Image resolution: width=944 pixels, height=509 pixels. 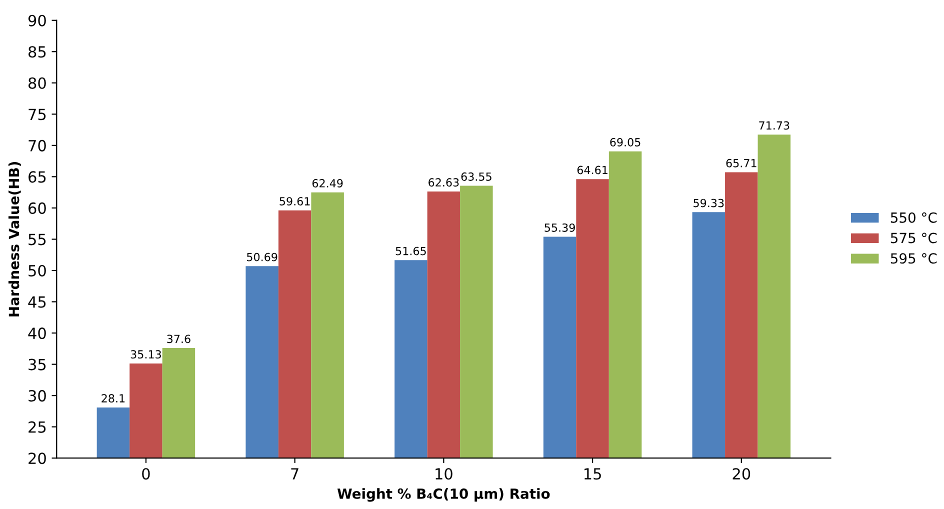 I want to click on data-label: 37.6, so click(x=178, y=339).